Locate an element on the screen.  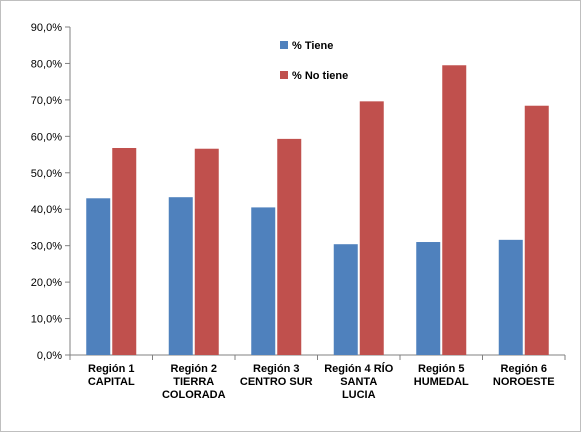
x-category-label-line: CAPITAL is located at coordinates (111, 382).